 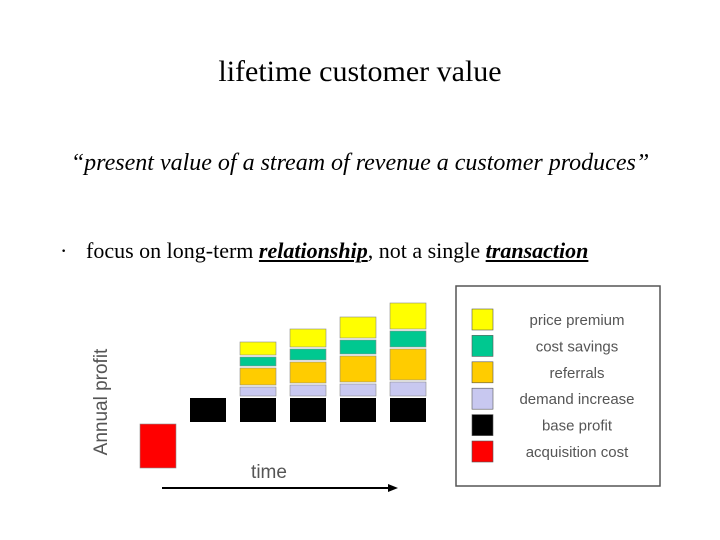 I want to click on y-axis-label: Annual profit, so click(x=101, y=401).